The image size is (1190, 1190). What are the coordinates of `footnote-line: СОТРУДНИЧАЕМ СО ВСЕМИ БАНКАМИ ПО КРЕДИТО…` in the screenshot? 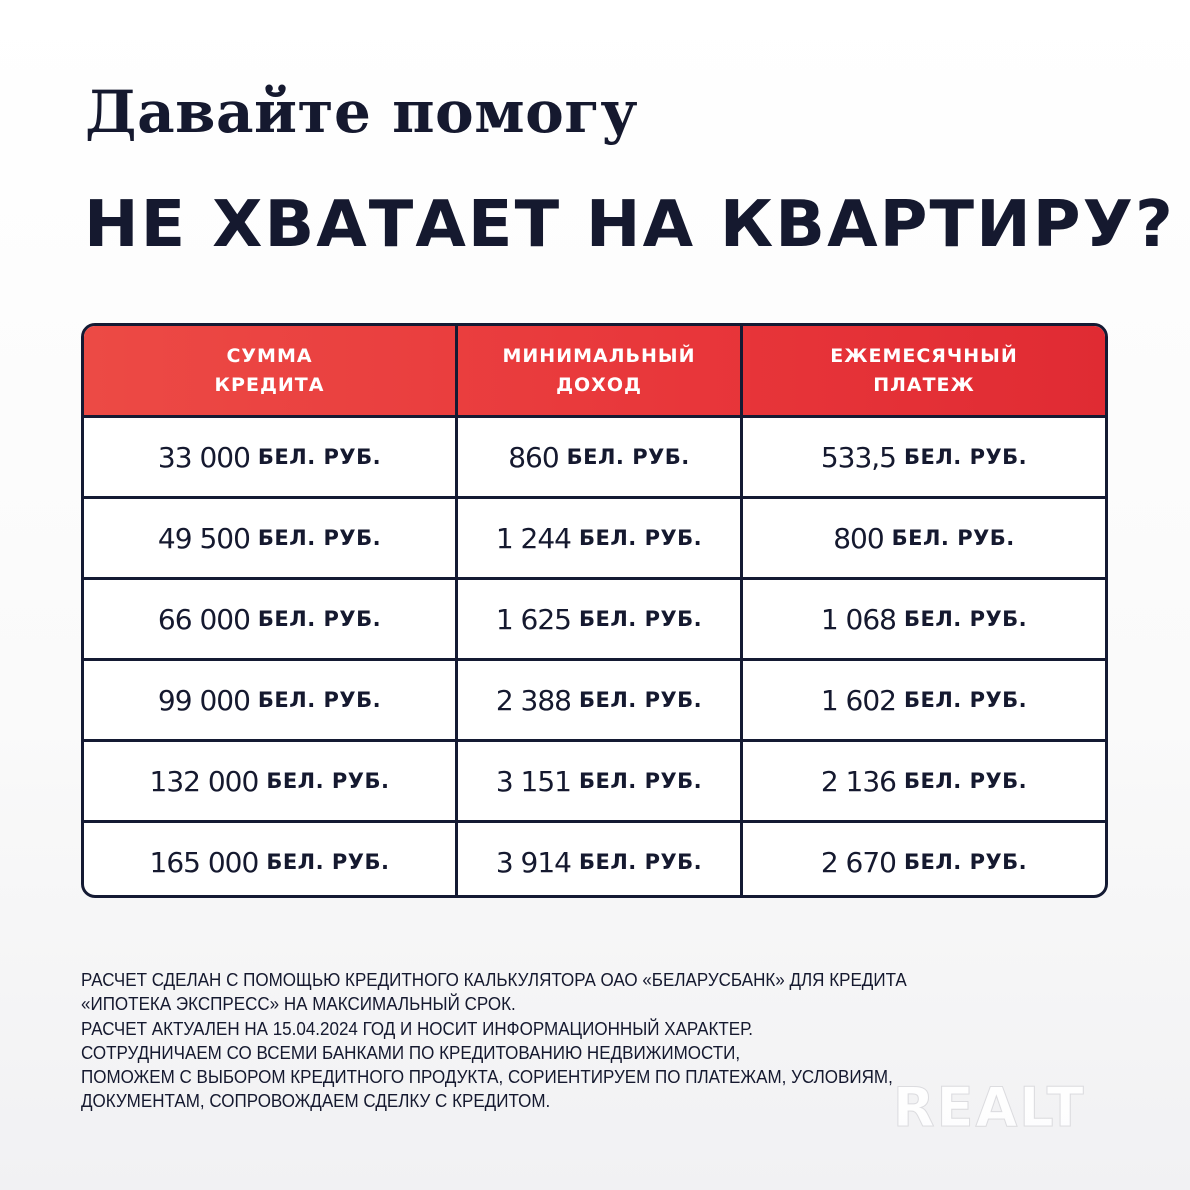 It's located at (411, 1052).